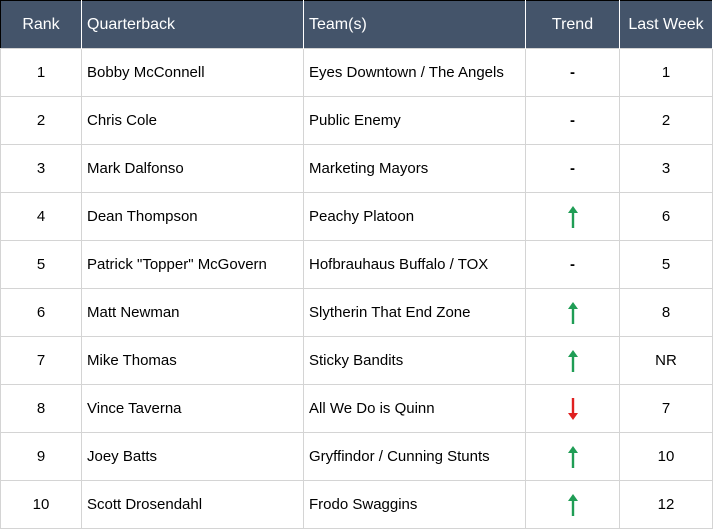 This screenshot has width=714, height=530. I want to click on table-row: 10 Scott Drosendahl Frodo Swaggins 12, so click(356, 504).